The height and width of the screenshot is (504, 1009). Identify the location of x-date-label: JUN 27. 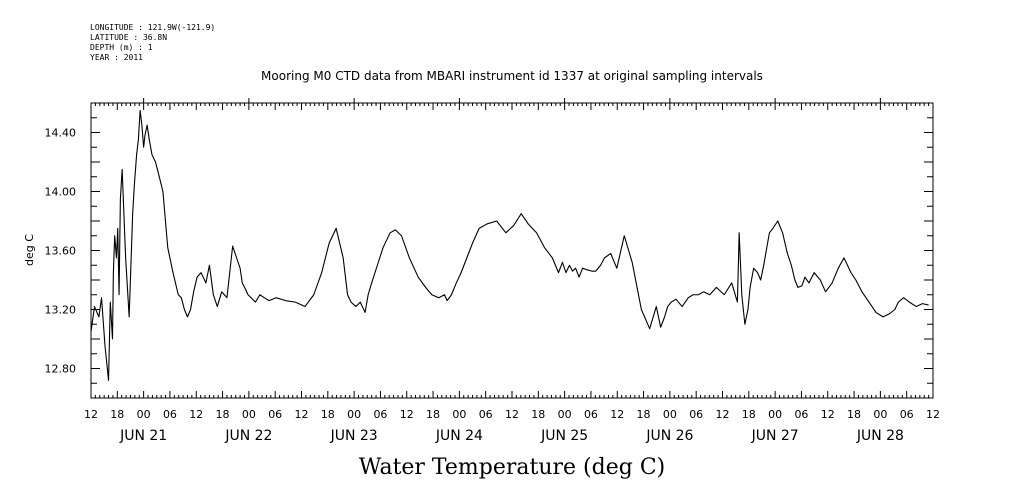
(775, 436).